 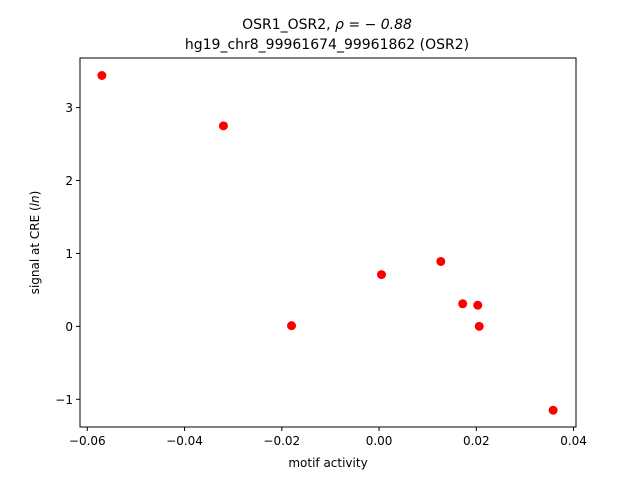 I want to click on chart-title-line1: OSR1_OSR2, ρ = − 0.88, so click(x=327, y=25).